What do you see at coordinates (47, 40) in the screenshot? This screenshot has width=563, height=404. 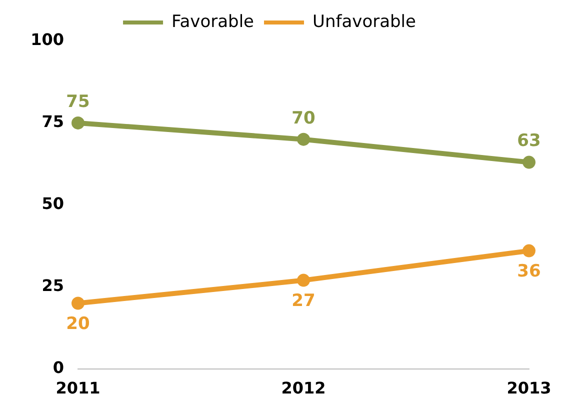 I see `y-tick-label: 100` at bounding box center [47, 40].